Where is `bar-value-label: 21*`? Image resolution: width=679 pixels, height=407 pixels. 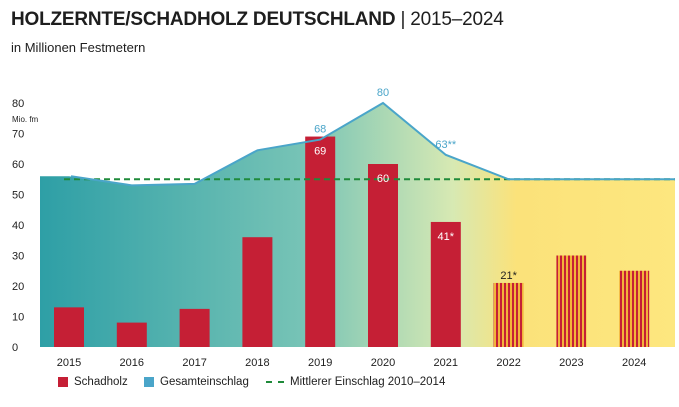
bar-value-label: 21* is located at coordinates (508, 276).